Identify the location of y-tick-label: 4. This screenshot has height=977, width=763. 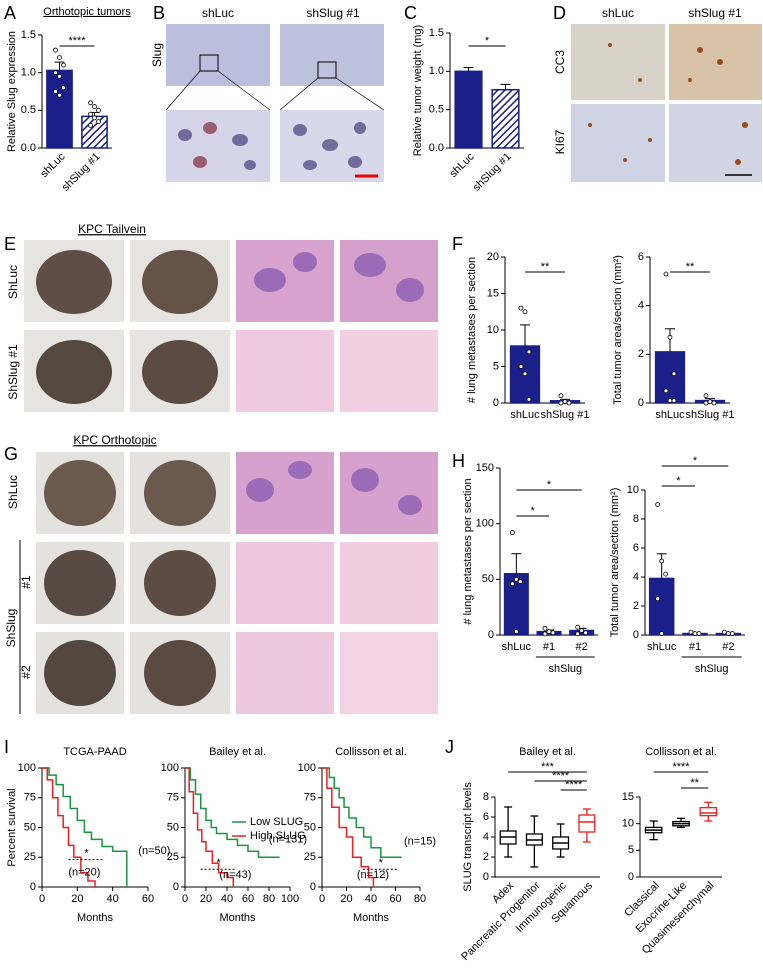
(486, 837).